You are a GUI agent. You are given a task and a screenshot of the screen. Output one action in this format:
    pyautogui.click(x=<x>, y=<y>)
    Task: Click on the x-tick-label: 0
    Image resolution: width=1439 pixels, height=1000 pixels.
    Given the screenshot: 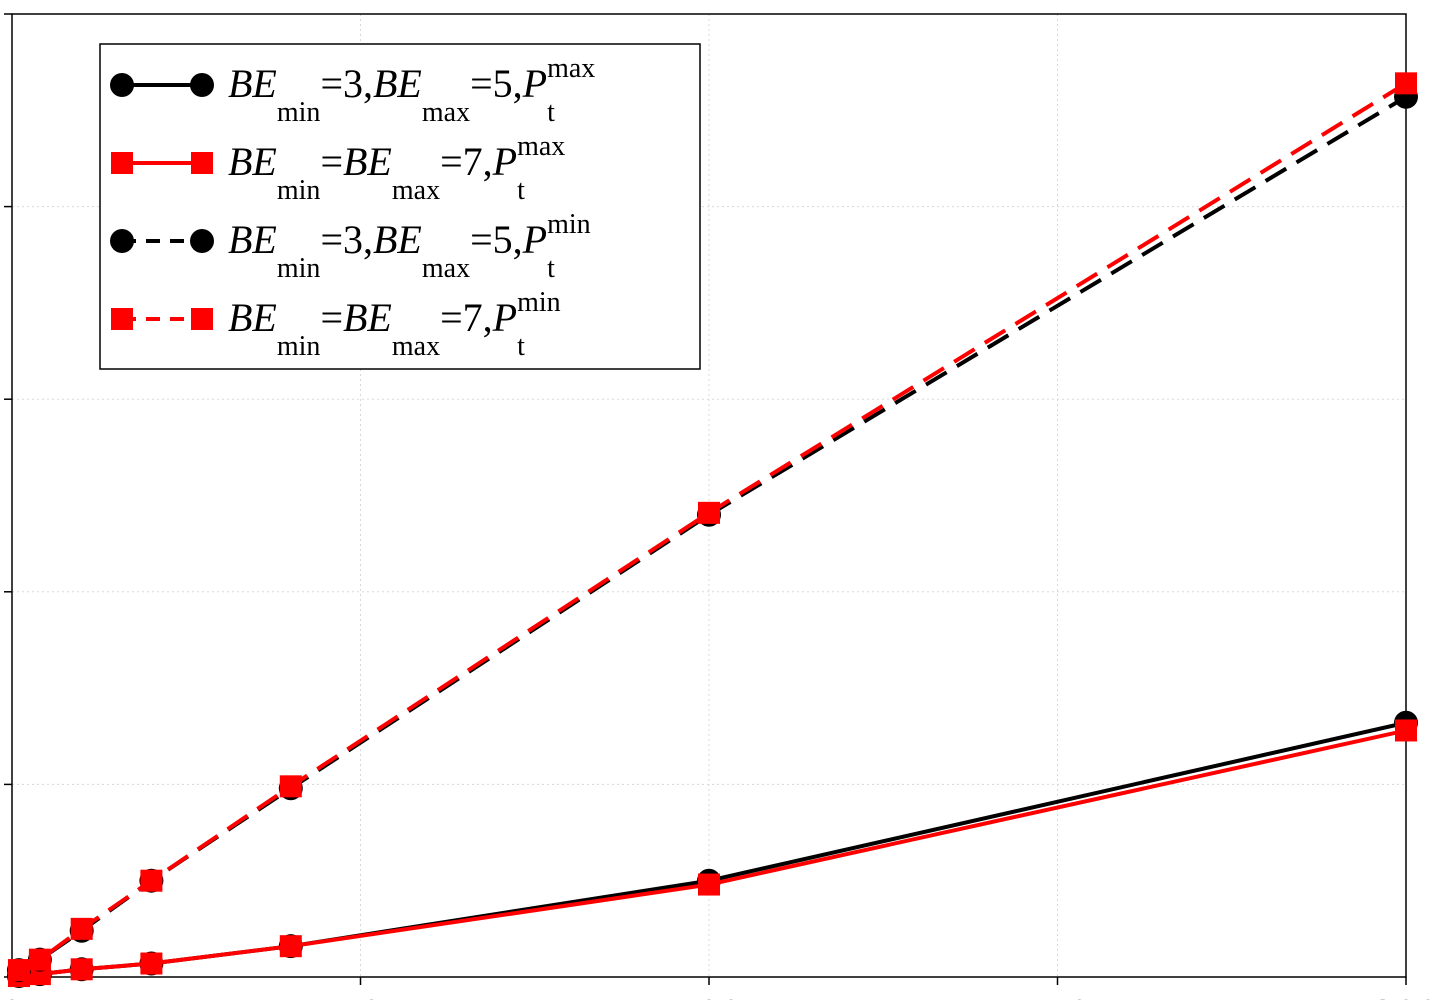 What is the action you would take?
    pyautogui.click(x=12, y=995)
    